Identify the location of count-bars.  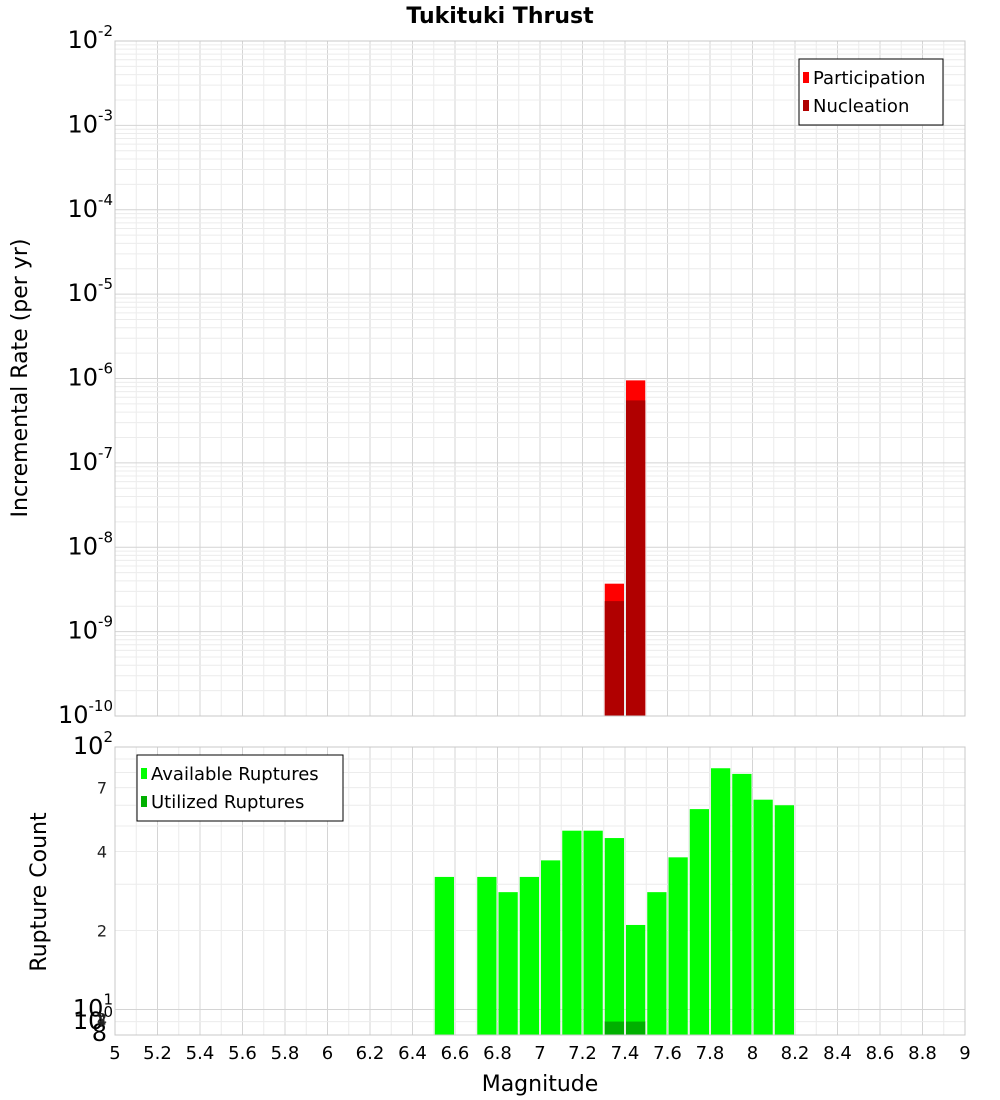
(614, 901).